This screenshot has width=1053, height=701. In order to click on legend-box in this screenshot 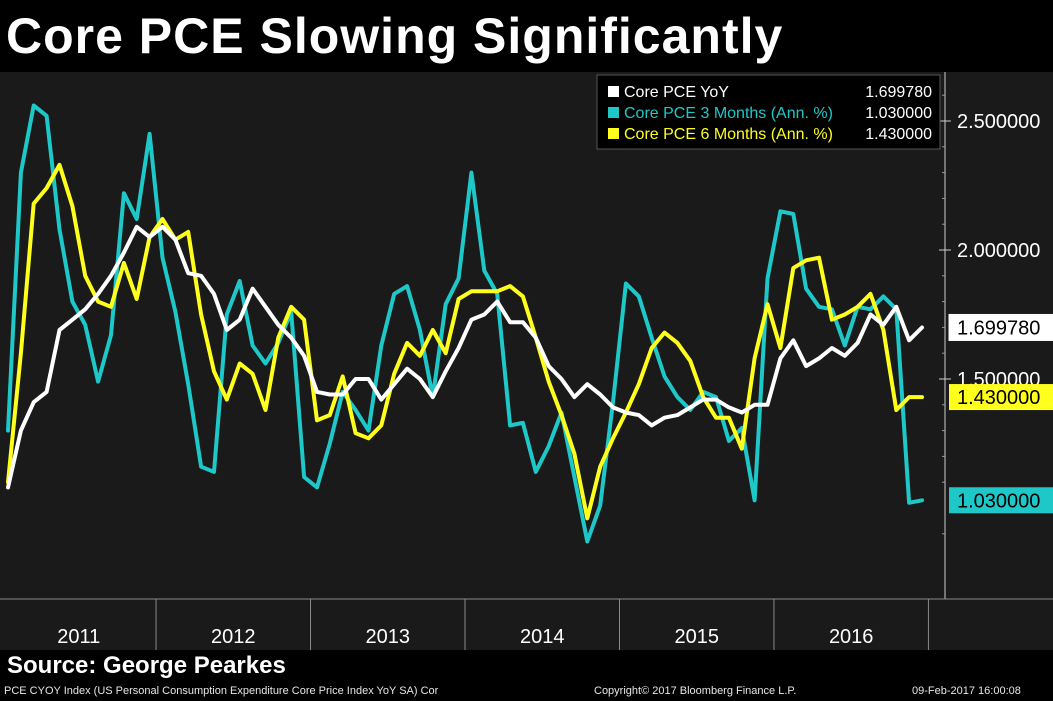, I will do `click(768, 112)`.